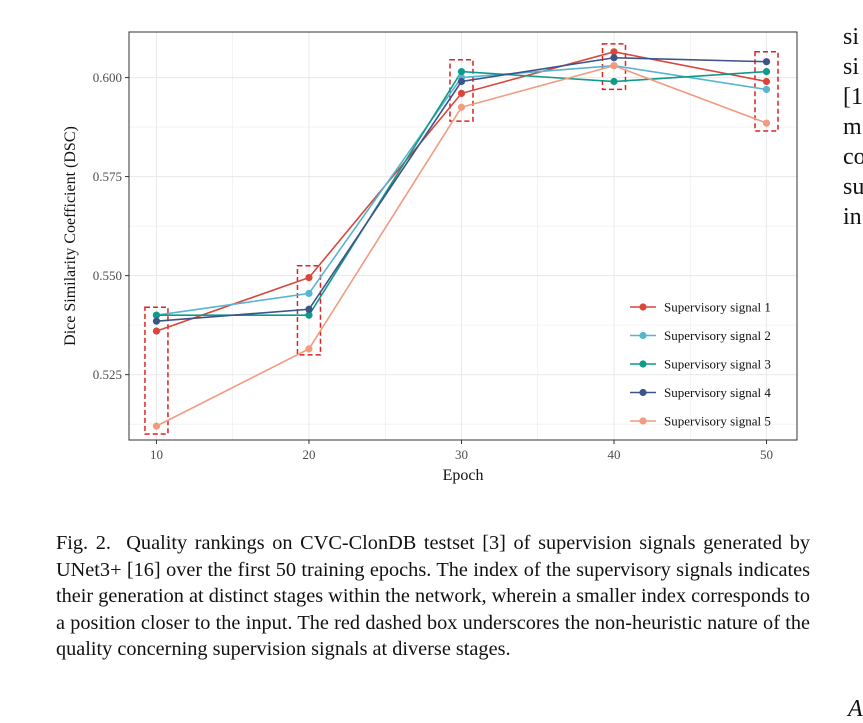 The image size is (863, 723). I want to click on x-tick-label: 50, so click(766, 454).